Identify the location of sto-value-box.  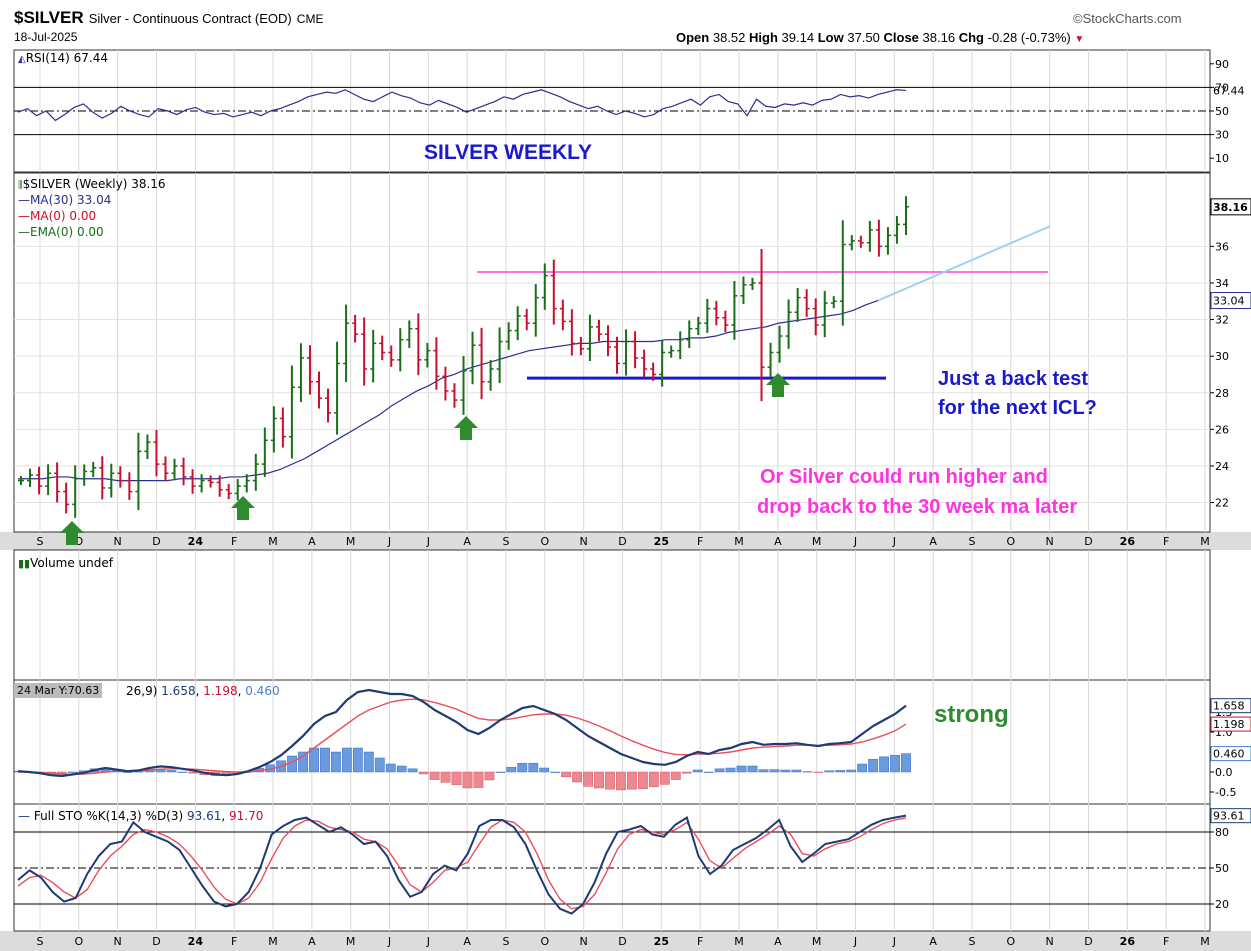
(1230, 816).